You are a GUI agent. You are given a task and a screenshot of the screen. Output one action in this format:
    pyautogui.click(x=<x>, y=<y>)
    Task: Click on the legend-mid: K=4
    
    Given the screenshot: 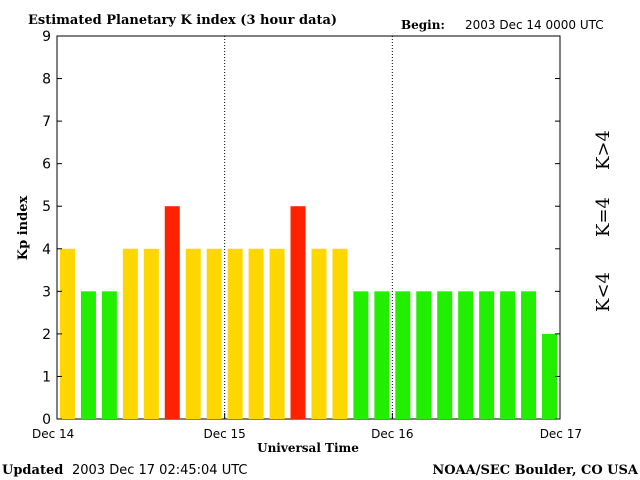 What is the action you would take?
    pyautogui.click(x=603, y=217)
    